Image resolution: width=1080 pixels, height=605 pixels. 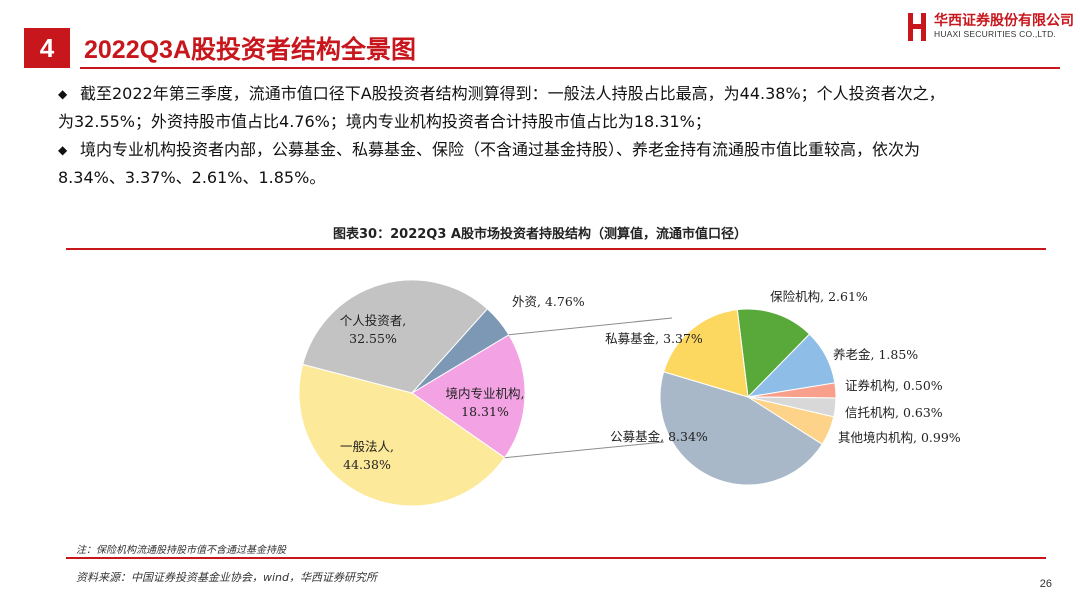 What do you see at coordinates (540, 234) in the screenshot?
I see `chart-title: 图表30：2022Q3 A股市场投资者持股结构（测算值，流通市值口径）` at bounding box center [540, 234].